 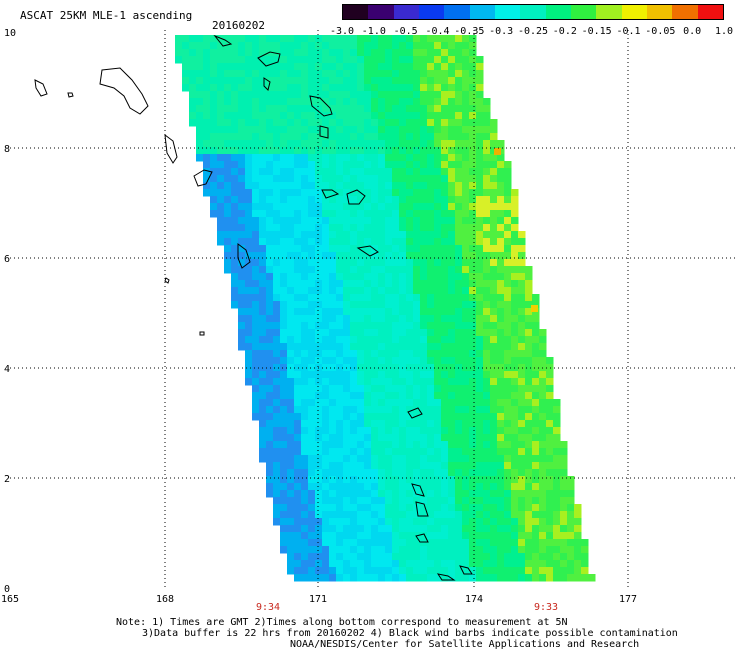 I want to click on colorbar-tick-label: 0.0, so click(x=692, y=31).